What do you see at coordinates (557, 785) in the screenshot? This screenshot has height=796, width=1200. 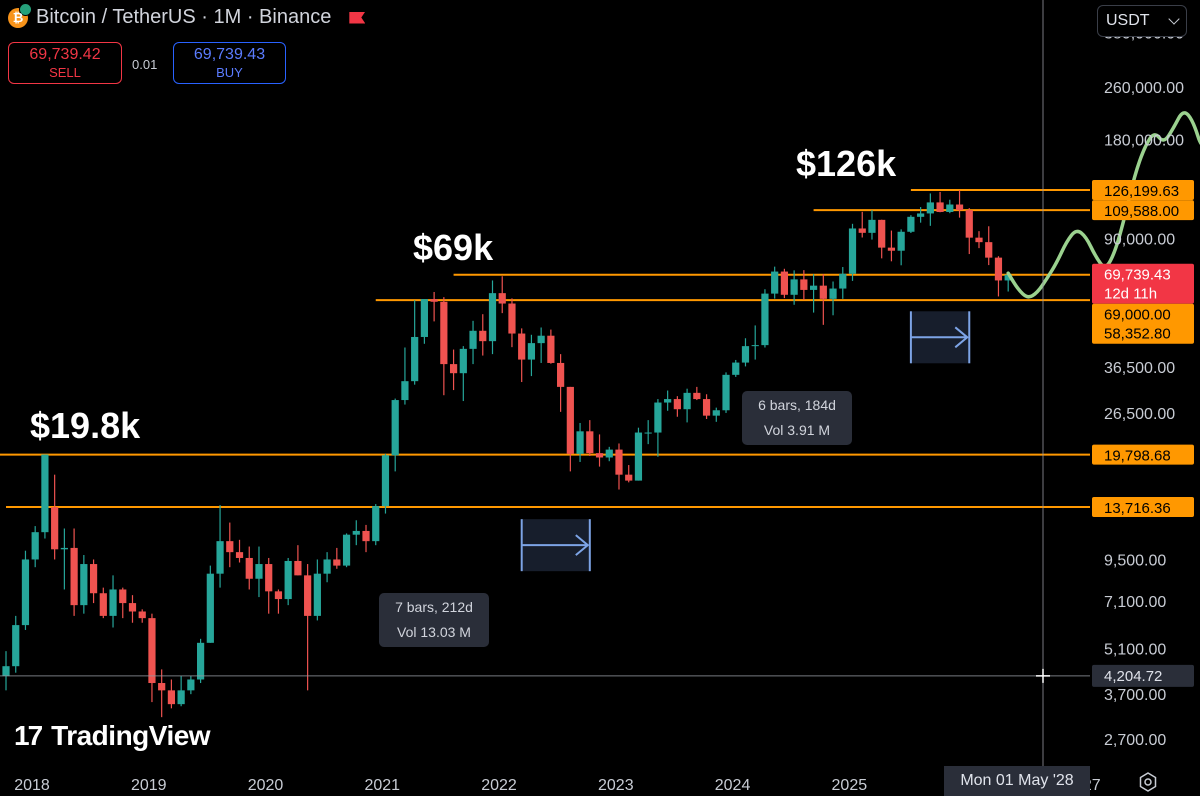 I see `time-axis: 2018201920202021202220232024202520262027` at bounding box center [557, 785].